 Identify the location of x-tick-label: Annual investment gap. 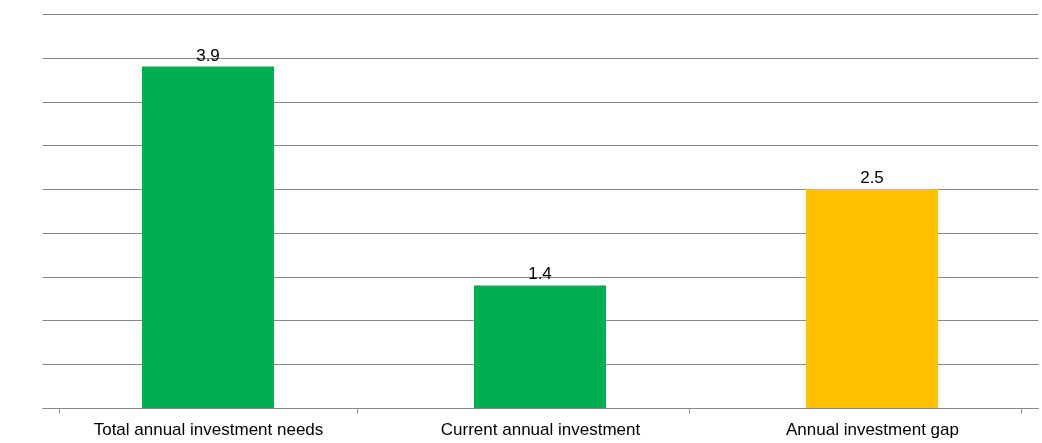
(872, 429).